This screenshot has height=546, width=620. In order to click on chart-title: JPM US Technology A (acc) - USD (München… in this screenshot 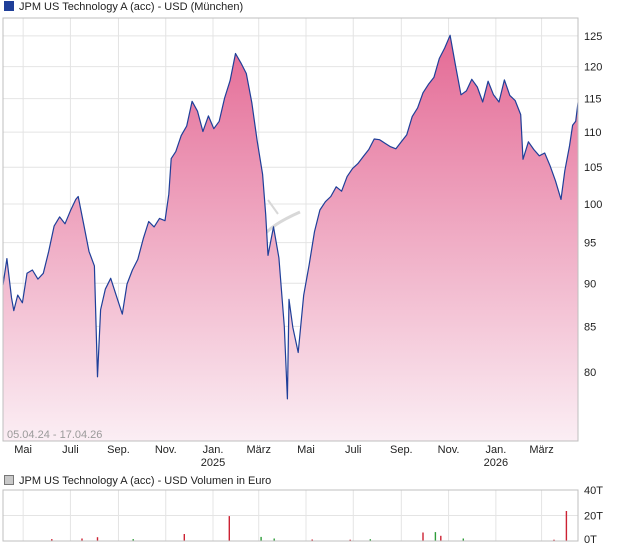, I will do `click(123, 7)`.